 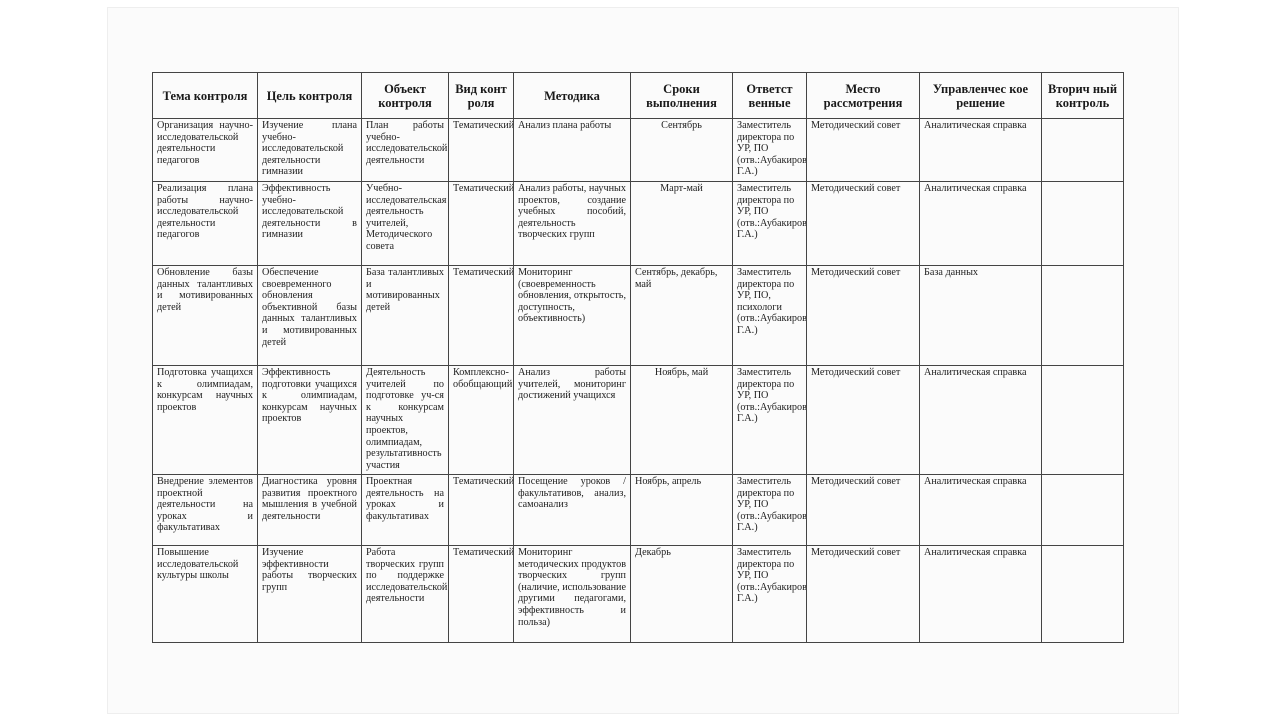 What do you see at coordinates (769, 95) in the screenshot?
I see `header-responsible: Ответст венные` at bounding box center [769, 95].